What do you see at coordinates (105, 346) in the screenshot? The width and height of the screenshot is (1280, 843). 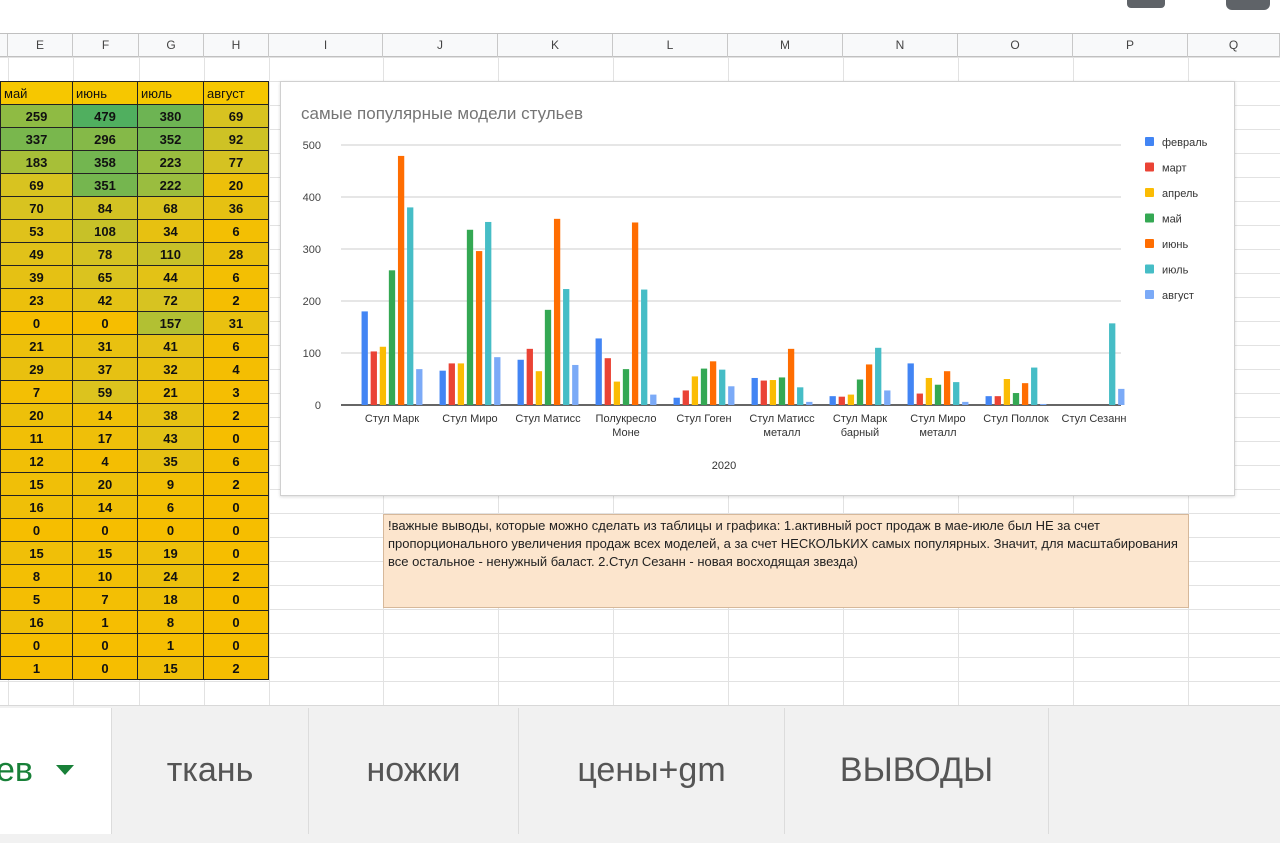 I see `table-cell: 31` at bounding box center [105, 346].